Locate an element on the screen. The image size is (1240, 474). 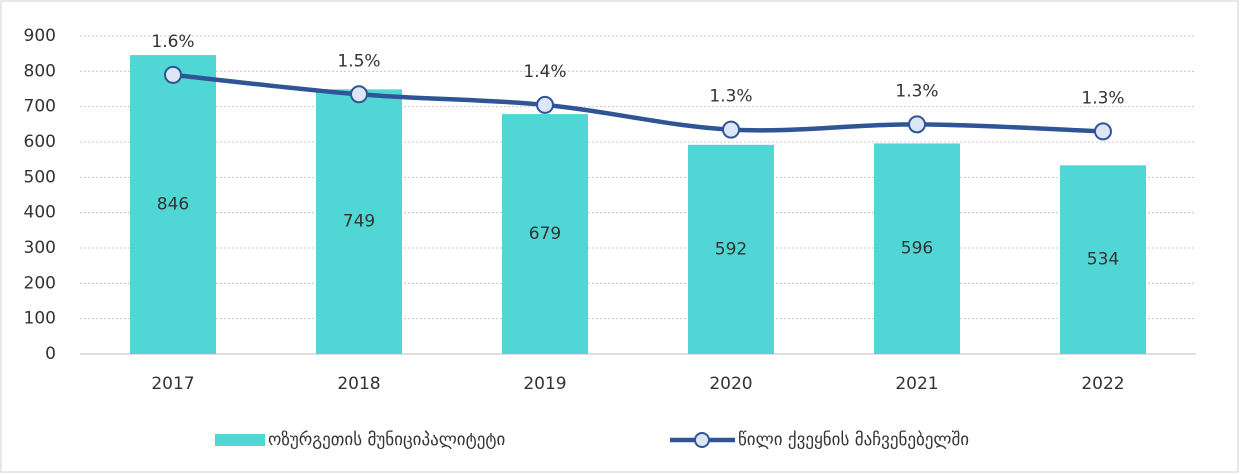
y-tick-label: 600 is located at coordinates (40, 142).